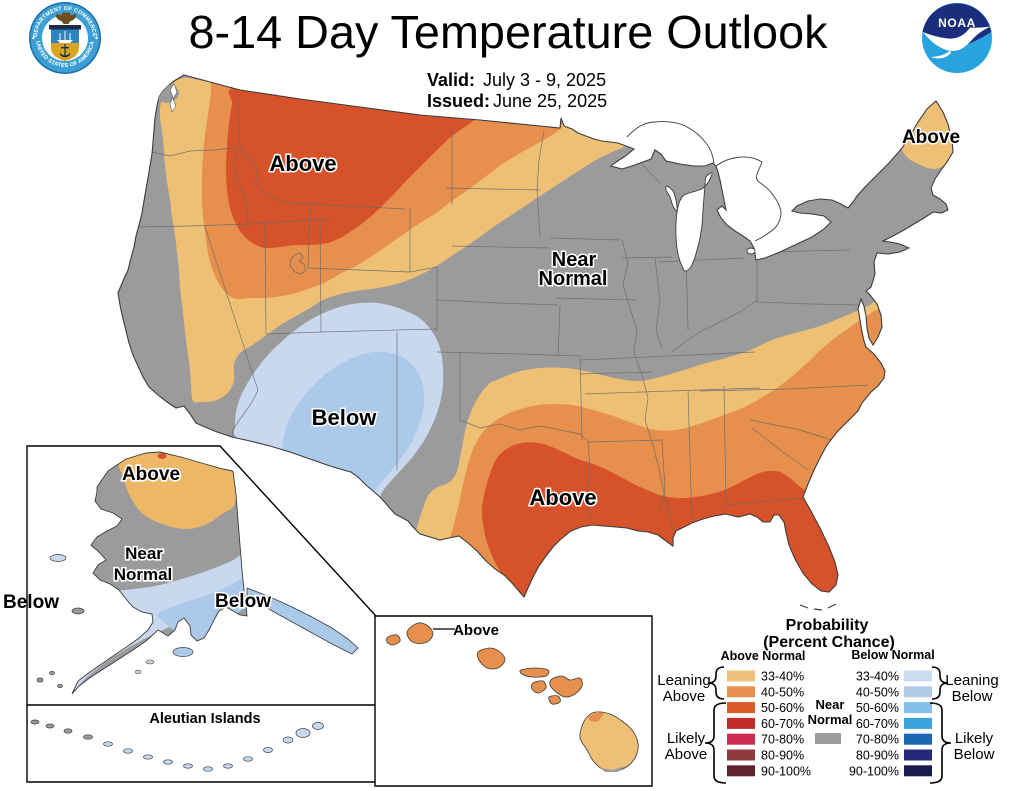 This screenshot has width=1024, height=791. Describe the element at coordinates (516, 80) in the screenshot. I see `svg-text:Valid:July 3 - 9, 2025: Valid: July 3 - 9, 2025` at that location.